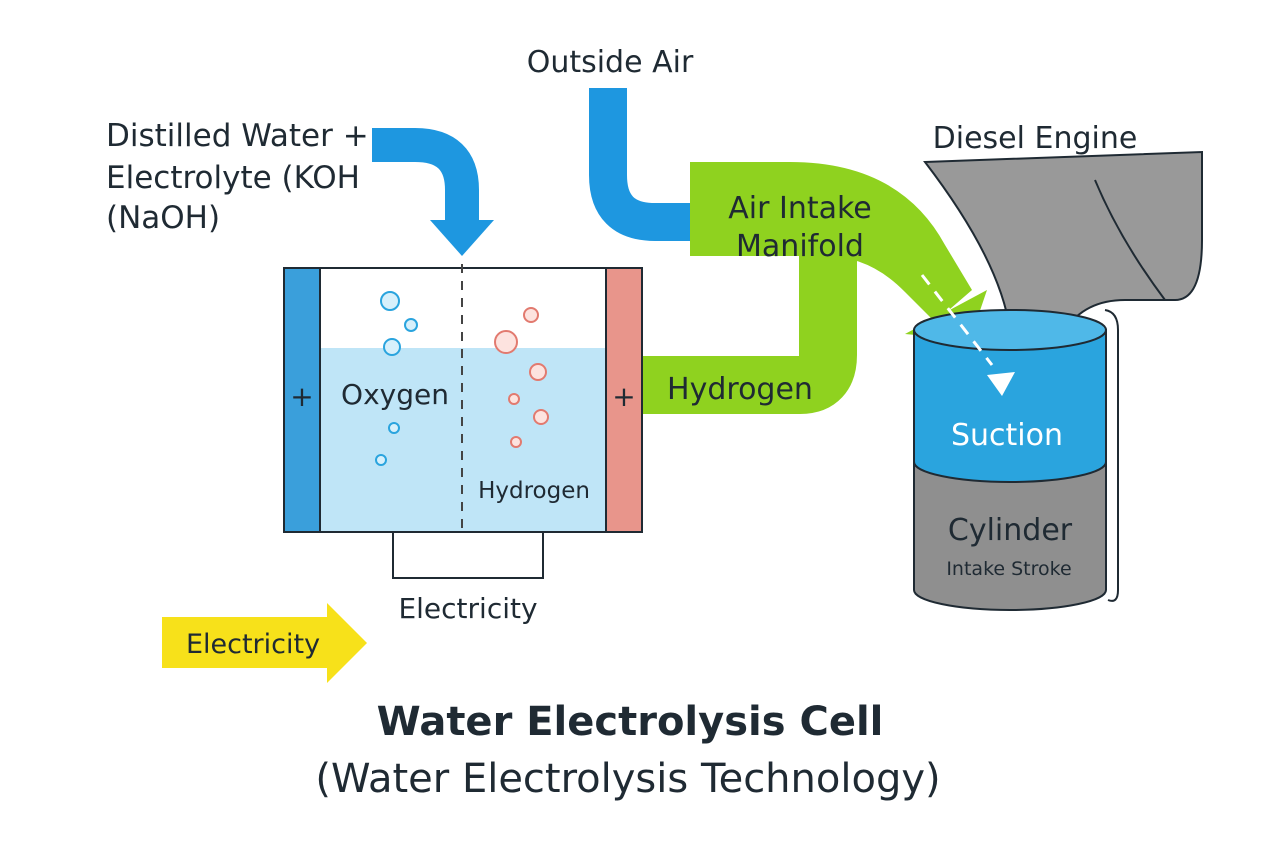 The width and height of the screenshot is (1280, 853). I want to click on electrolysis-cell, so click(463, 421).